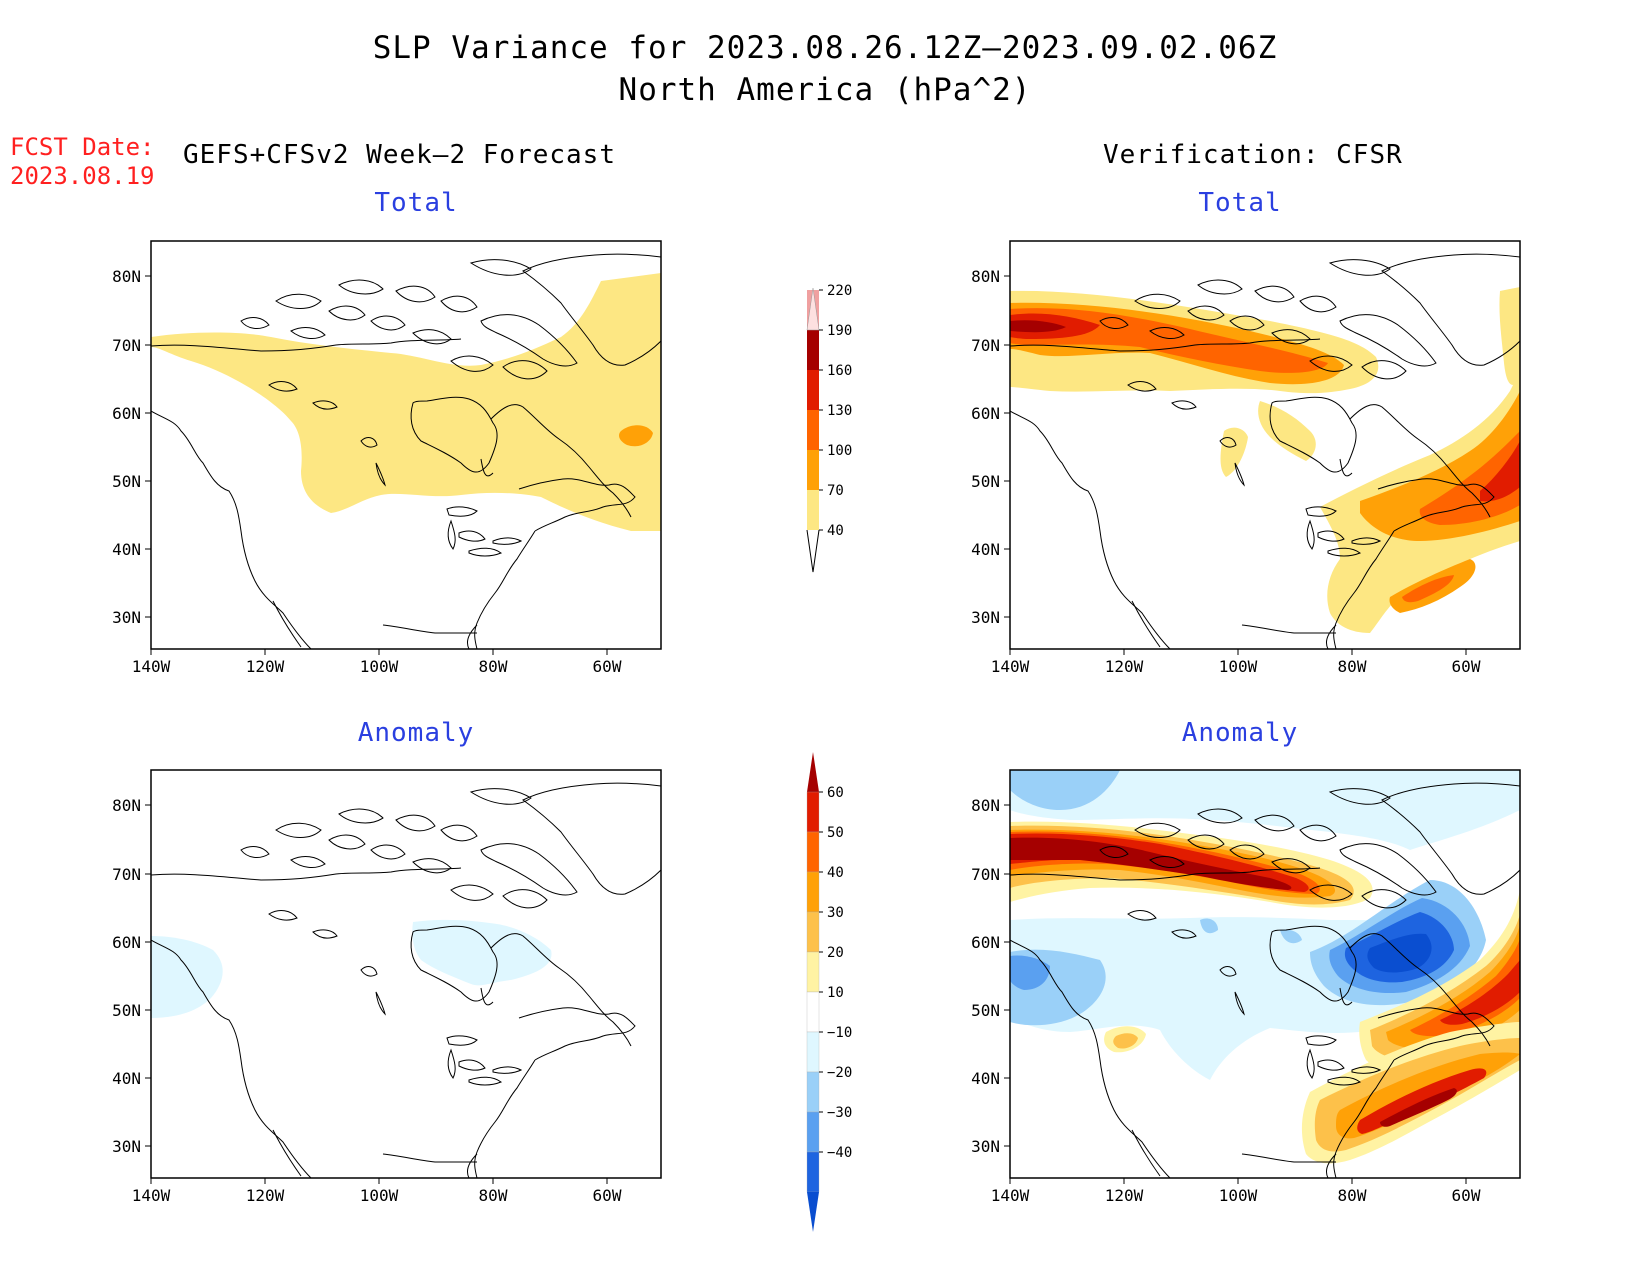 The height and width of the screenshot is (1275, 1650). What do you see at coordinates (839, 1153) in the screenshot?
I see `cbar-anom-label: −40` at bounding box center [839, 1153].